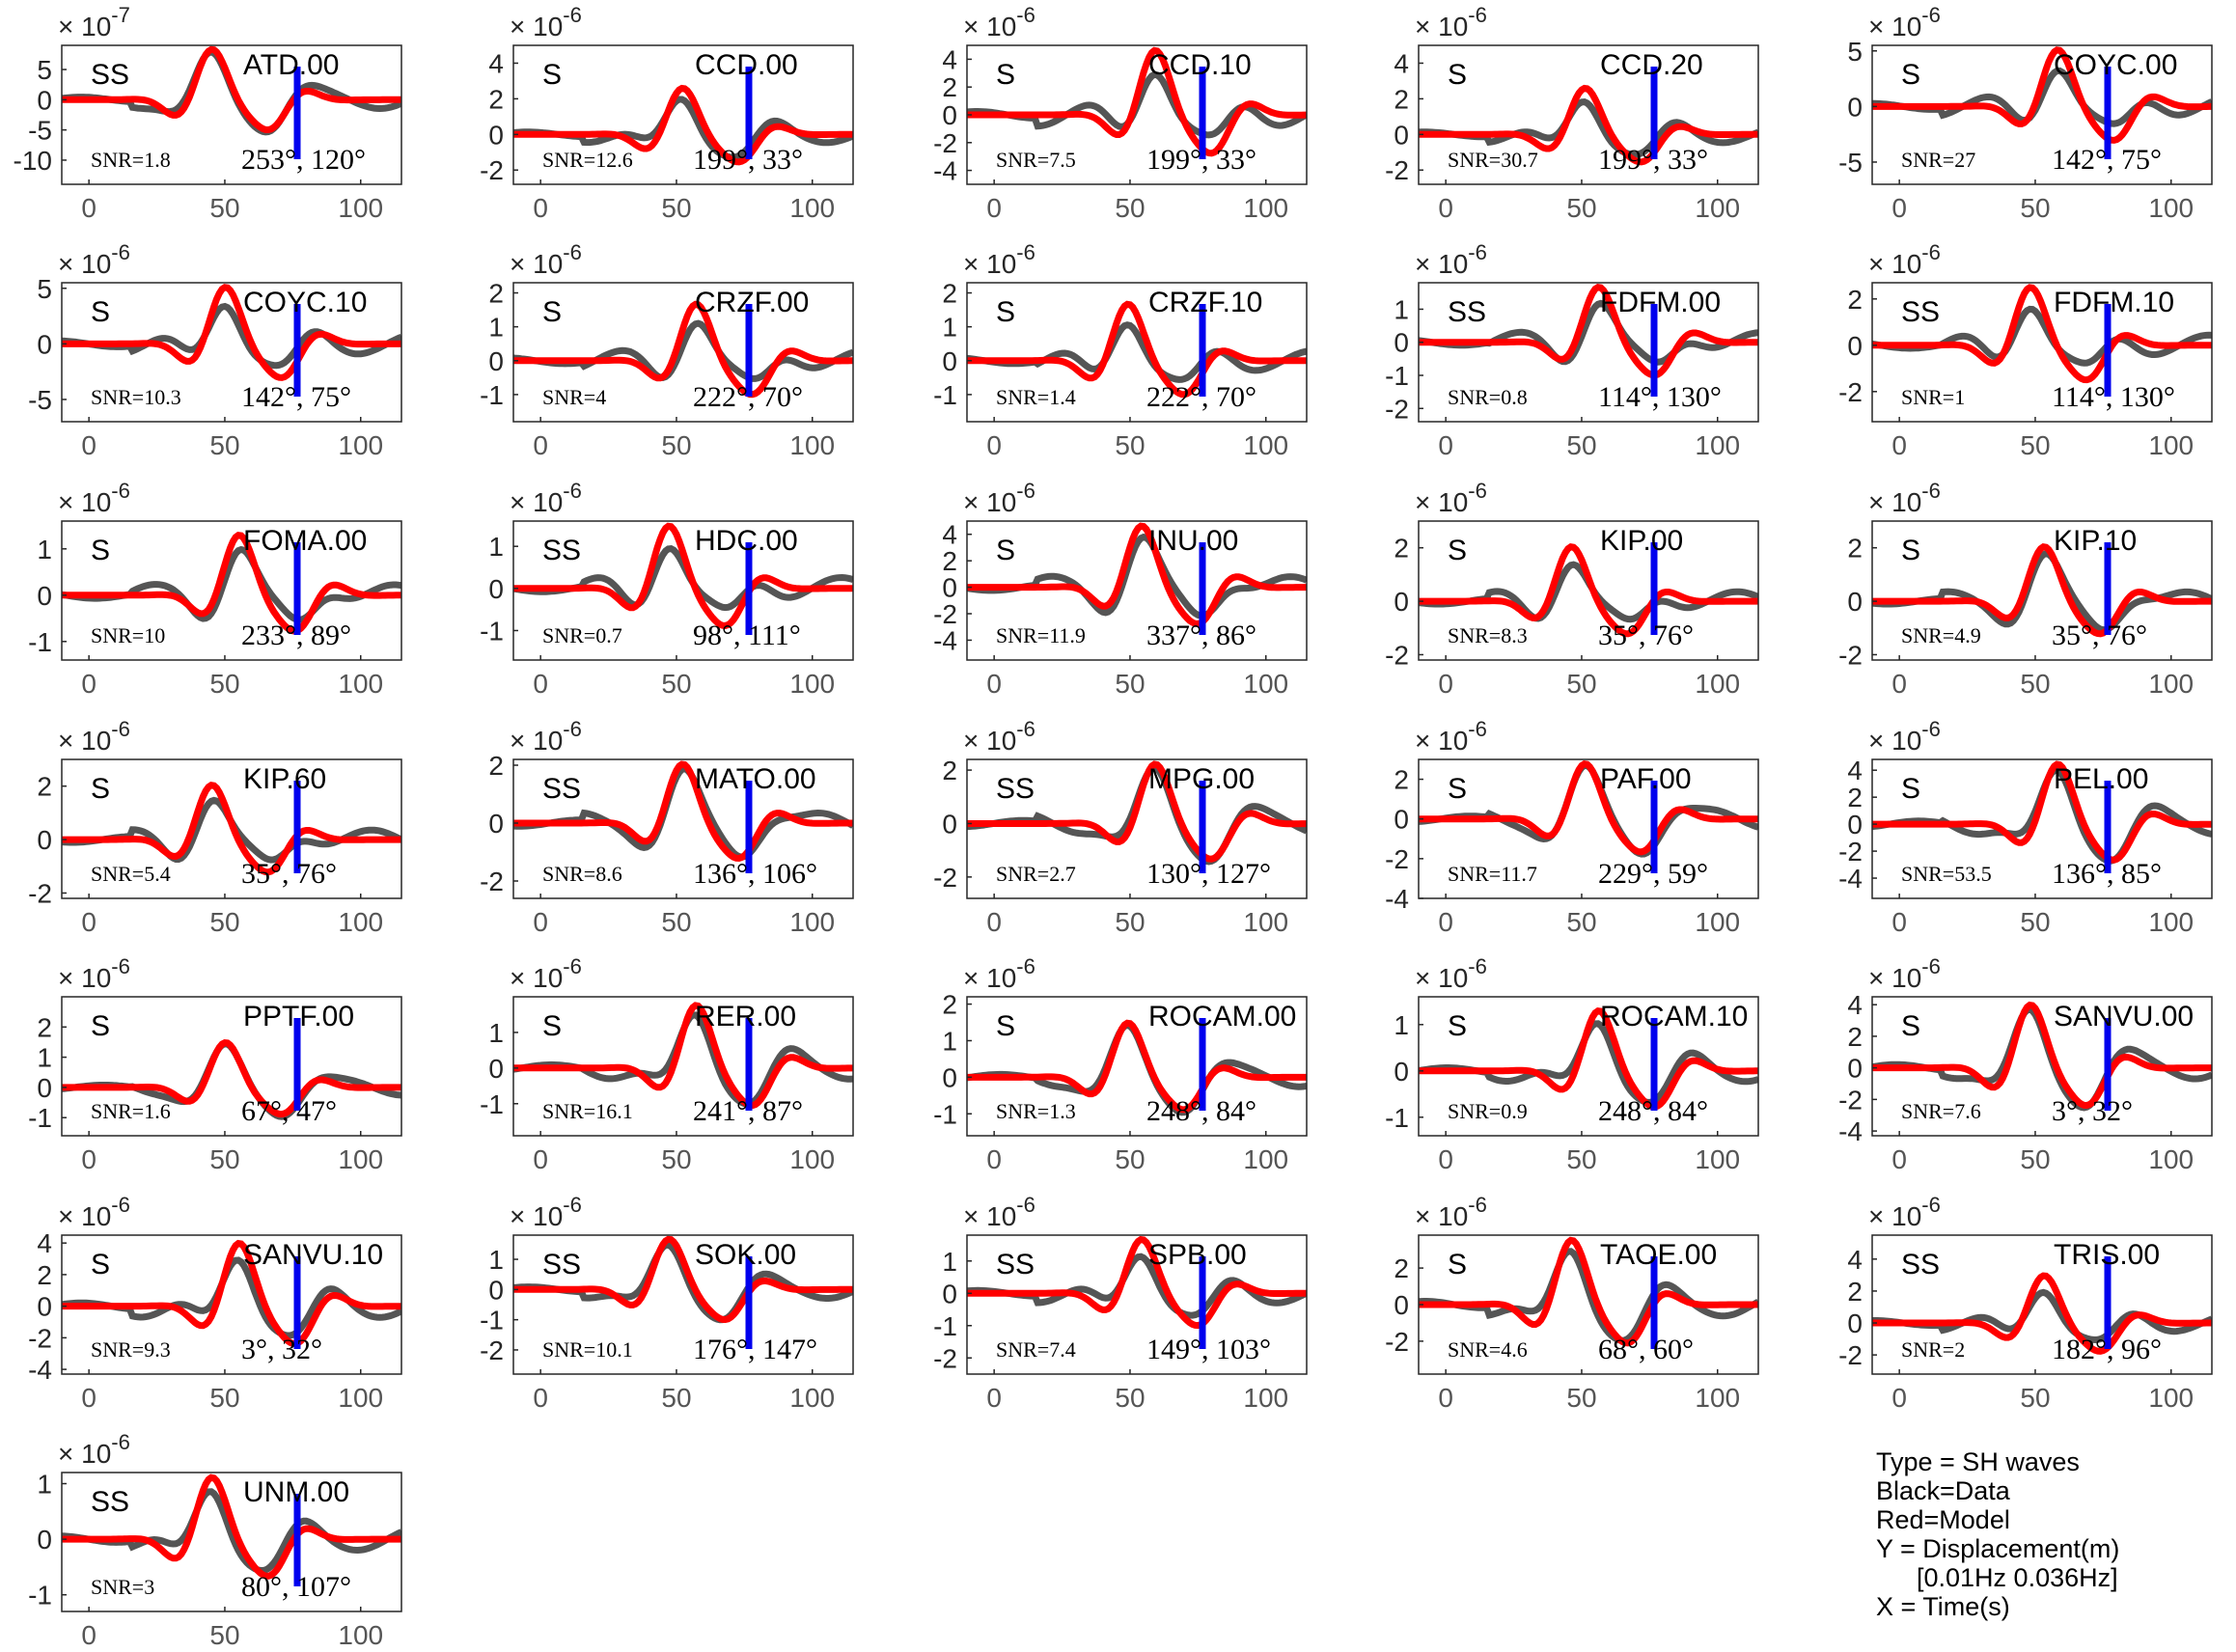  Describe the element at coordinates (215, 827) in the screenshot. I see `panel-kip-60: 0 50 100 2 0 -2 × 10-6 S KIP.60 SNR=5.4 35°, 76°` at that location.